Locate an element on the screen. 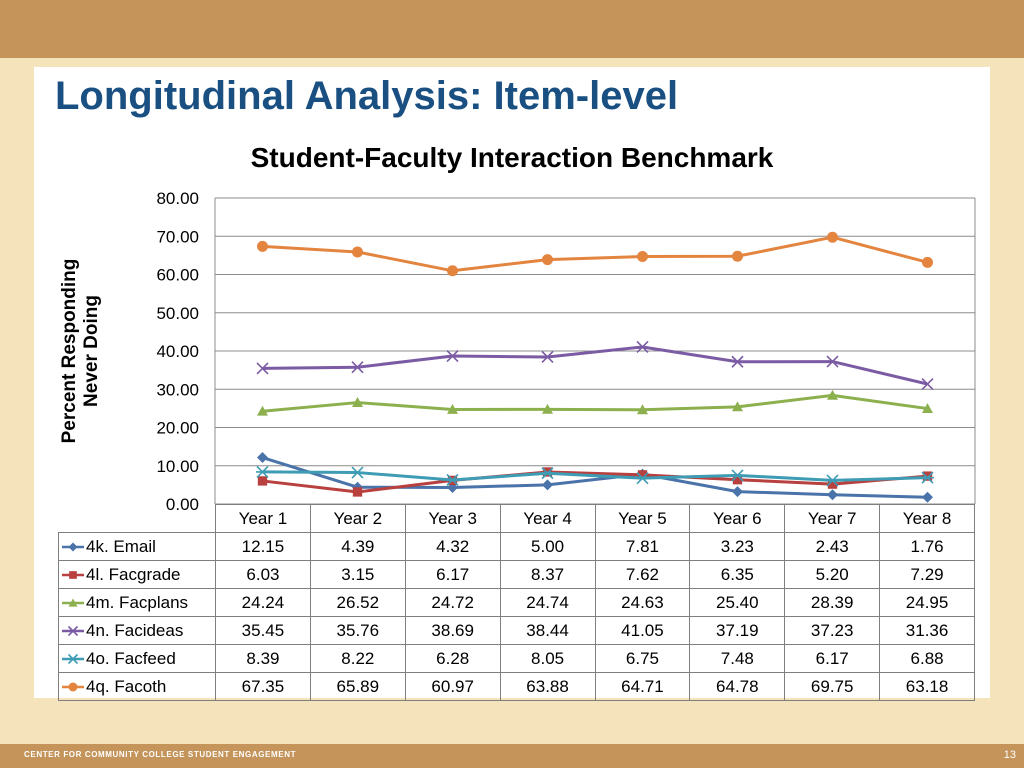 The height and width of the screenshot is (768, 1024). y-tick-label: 80.00 is located at coordinates (177, 198).